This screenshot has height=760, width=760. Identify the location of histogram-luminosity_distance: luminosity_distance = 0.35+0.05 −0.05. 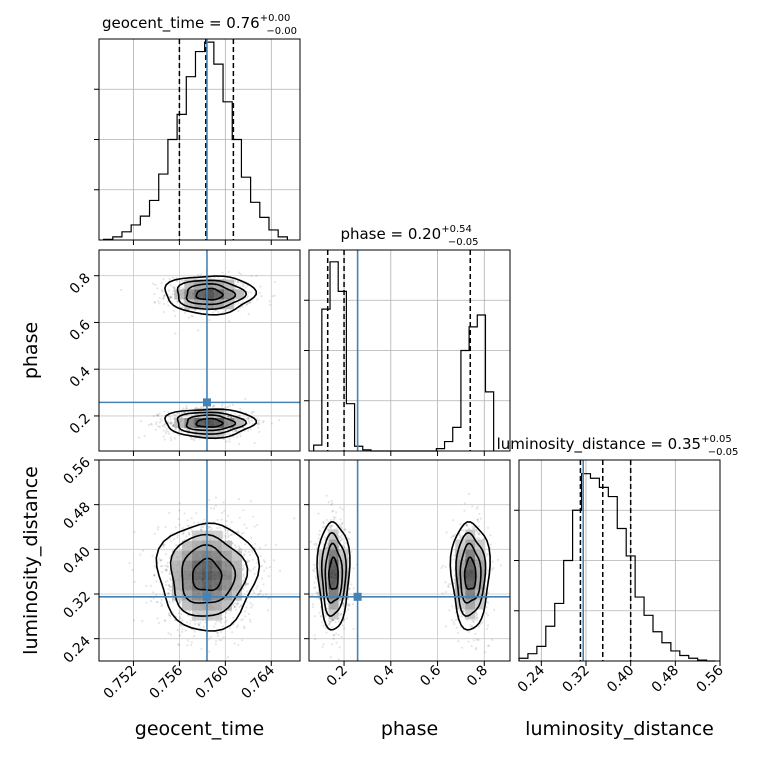
(618, 548).